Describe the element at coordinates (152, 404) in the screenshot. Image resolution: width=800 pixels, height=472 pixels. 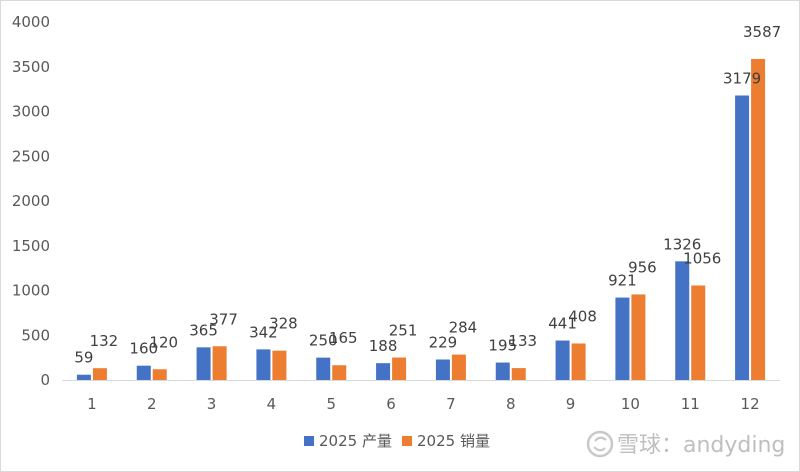
I see `x-tick-label: 2` at that location.